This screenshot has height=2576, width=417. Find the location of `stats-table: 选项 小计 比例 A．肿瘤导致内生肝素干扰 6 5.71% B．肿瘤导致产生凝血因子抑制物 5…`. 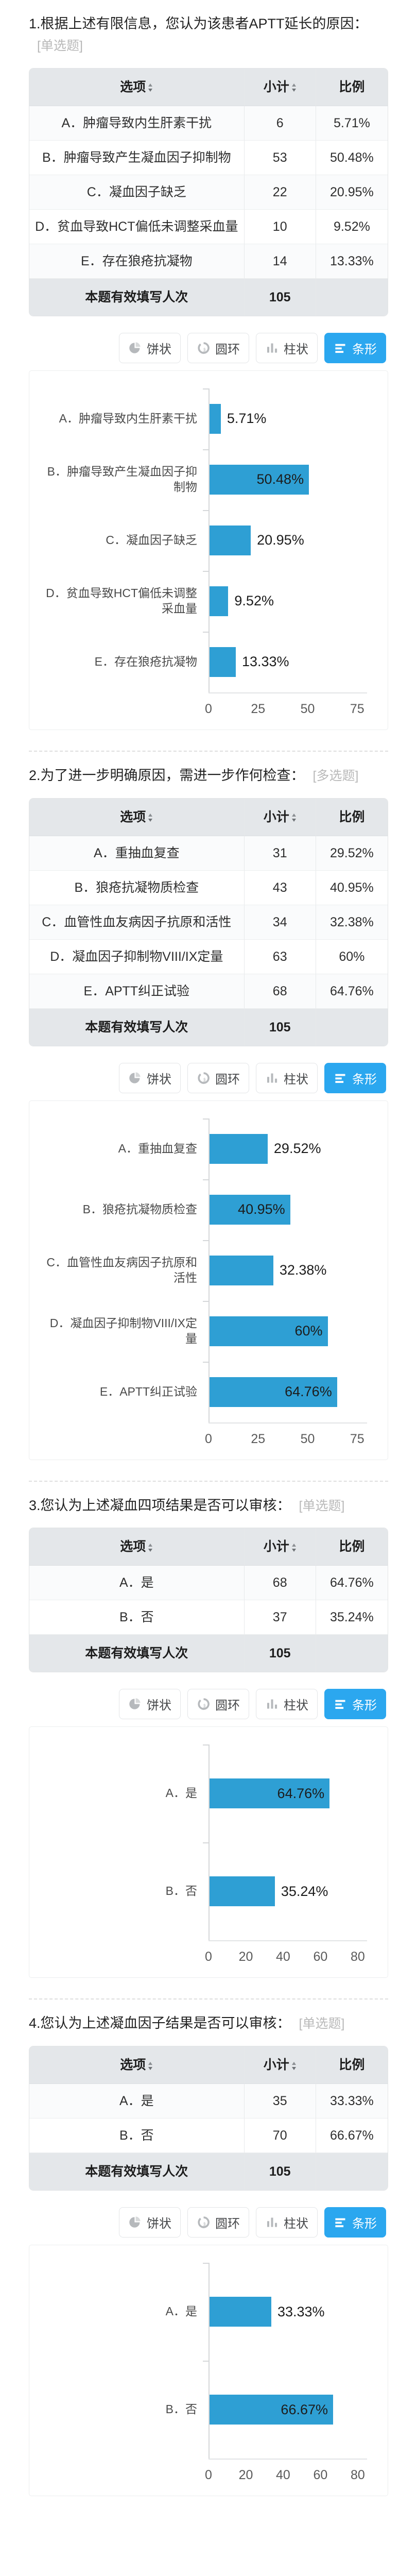

stats-table: 选项 小计 比例 A．肿瘤导致内生肝素干扰 6 5.71% B．肿瘤导致产生凝血因子抑制物 5… is located at coordinates (208, 191).